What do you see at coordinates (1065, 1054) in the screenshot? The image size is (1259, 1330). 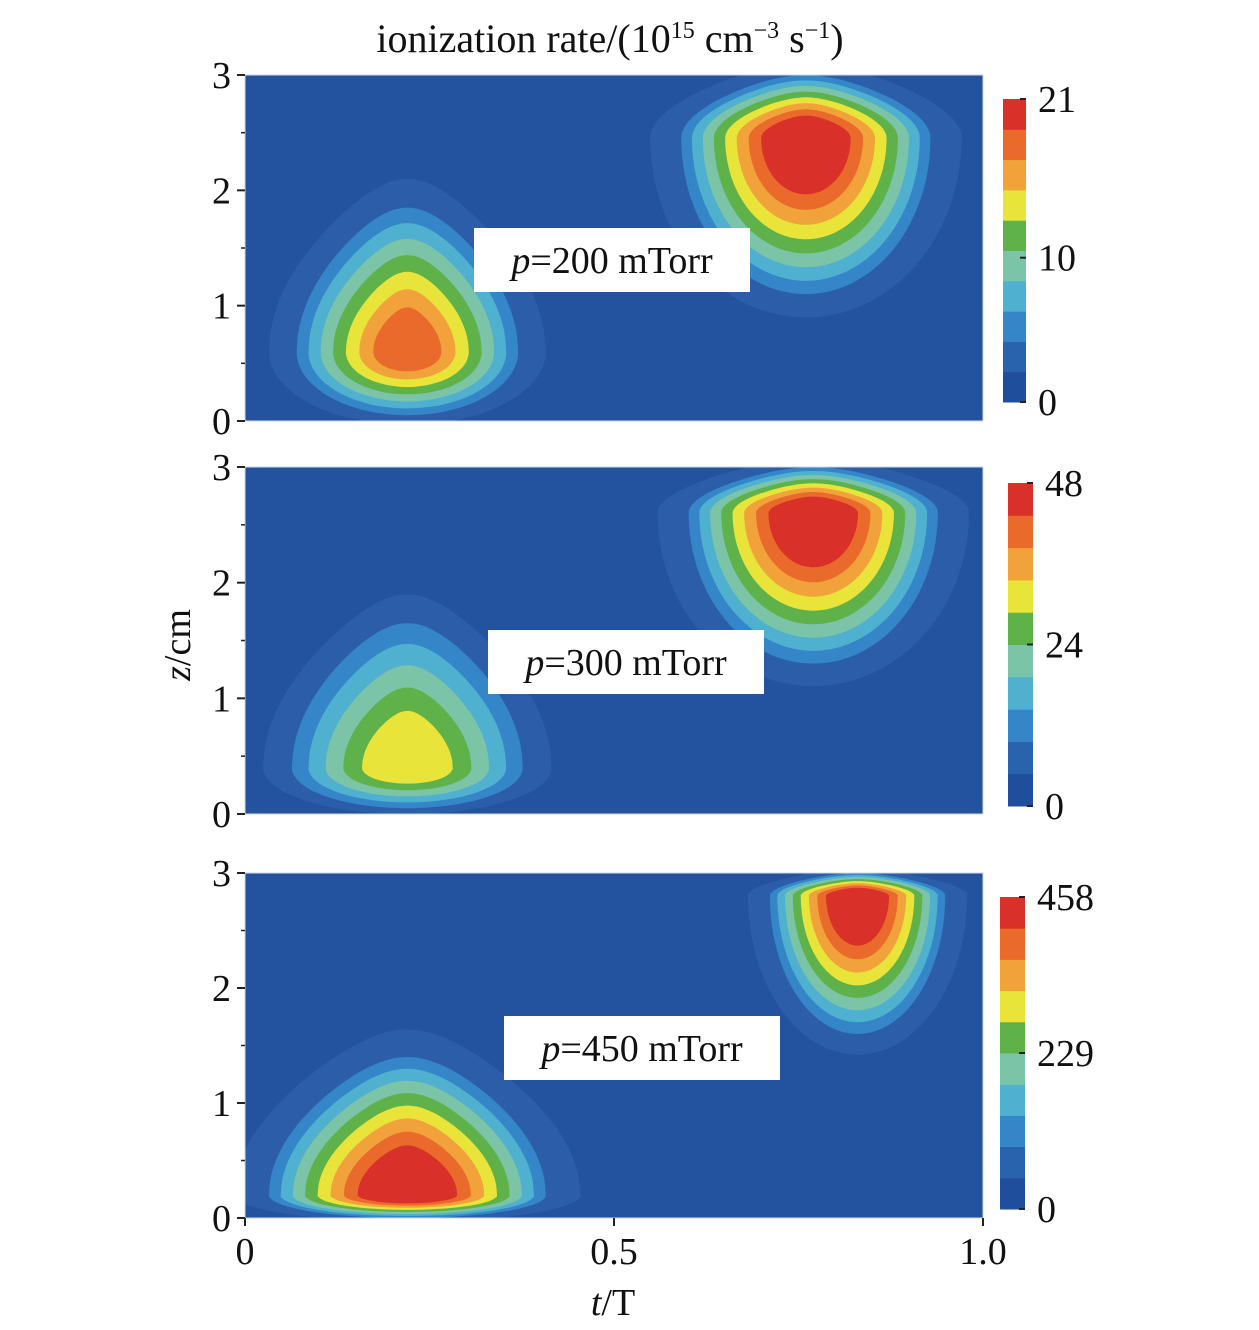 I see `colorbar-tick-label: 229` at bounding box center [1065, 1054].